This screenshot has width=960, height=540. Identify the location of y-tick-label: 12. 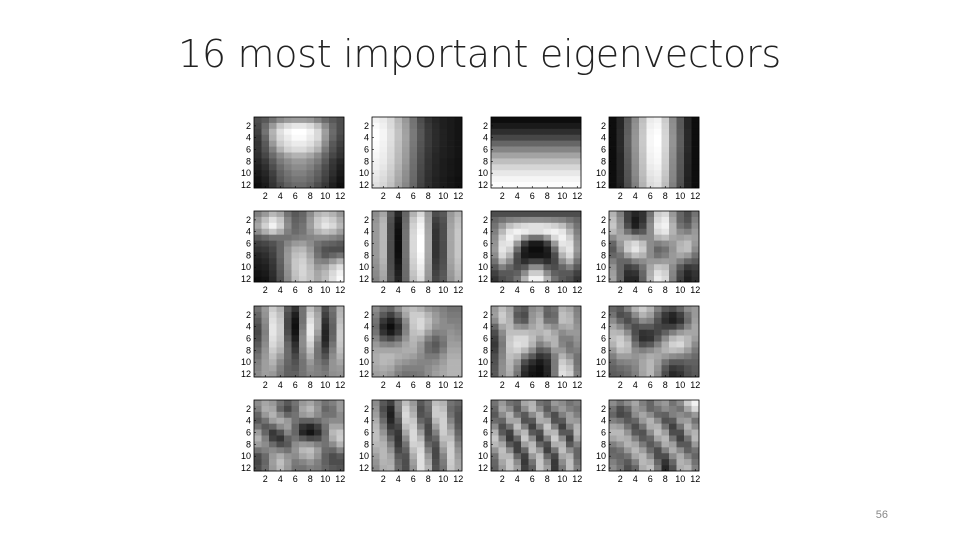
(364, 279).